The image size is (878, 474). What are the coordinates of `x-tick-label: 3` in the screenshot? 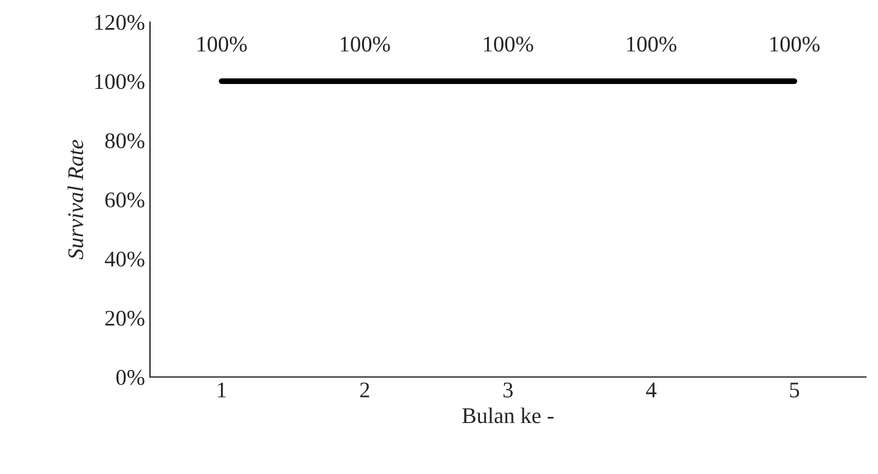 It's located at (508, 390).